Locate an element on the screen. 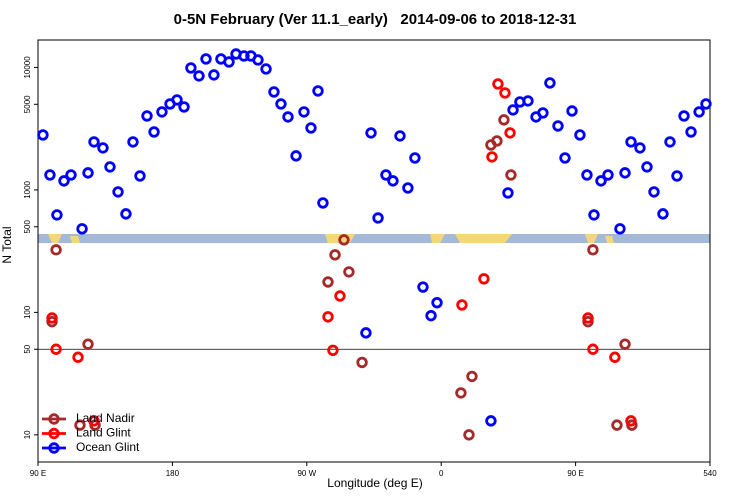 The height and width of the screenshot is (500, 750). legend-label: Ocean Glint is located at coordinates (108, 447).